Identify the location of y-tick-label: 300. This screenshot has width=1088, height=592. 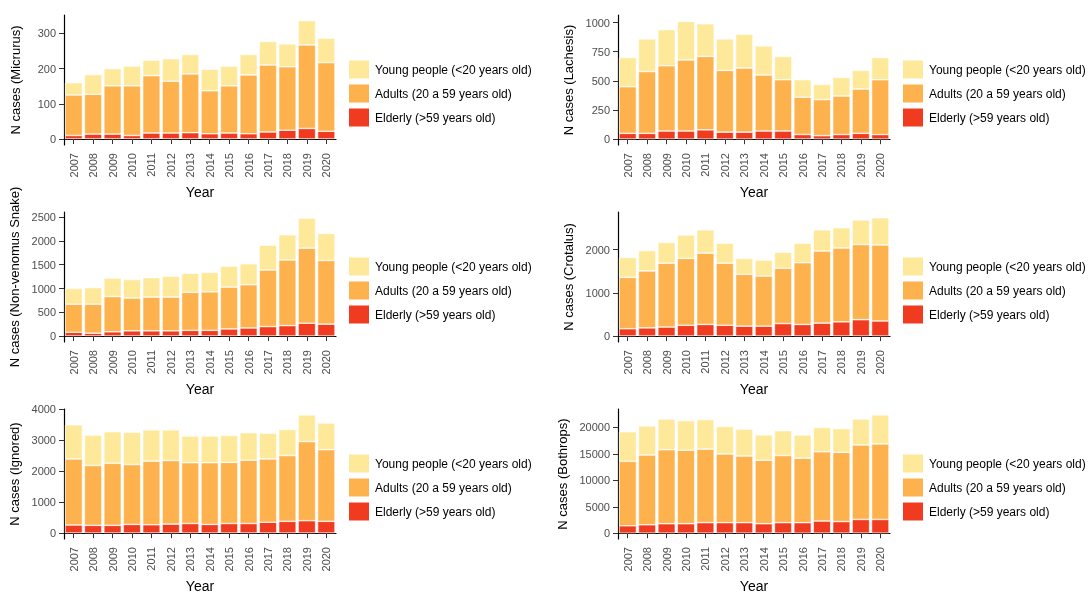
(46, 33).